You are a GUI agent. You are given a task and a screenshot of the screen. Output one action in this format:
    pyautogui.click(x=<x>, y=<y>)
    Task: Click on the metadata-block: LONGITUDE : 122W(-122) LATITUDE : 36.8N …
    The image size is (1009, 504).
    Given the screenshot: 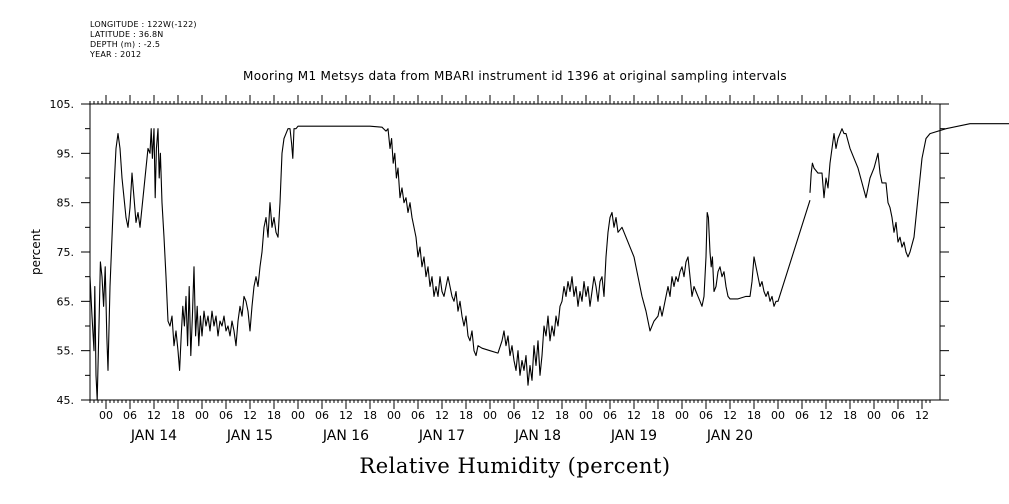 What is the action you would take?
    pyautogui.click(x=143, y=40)
    